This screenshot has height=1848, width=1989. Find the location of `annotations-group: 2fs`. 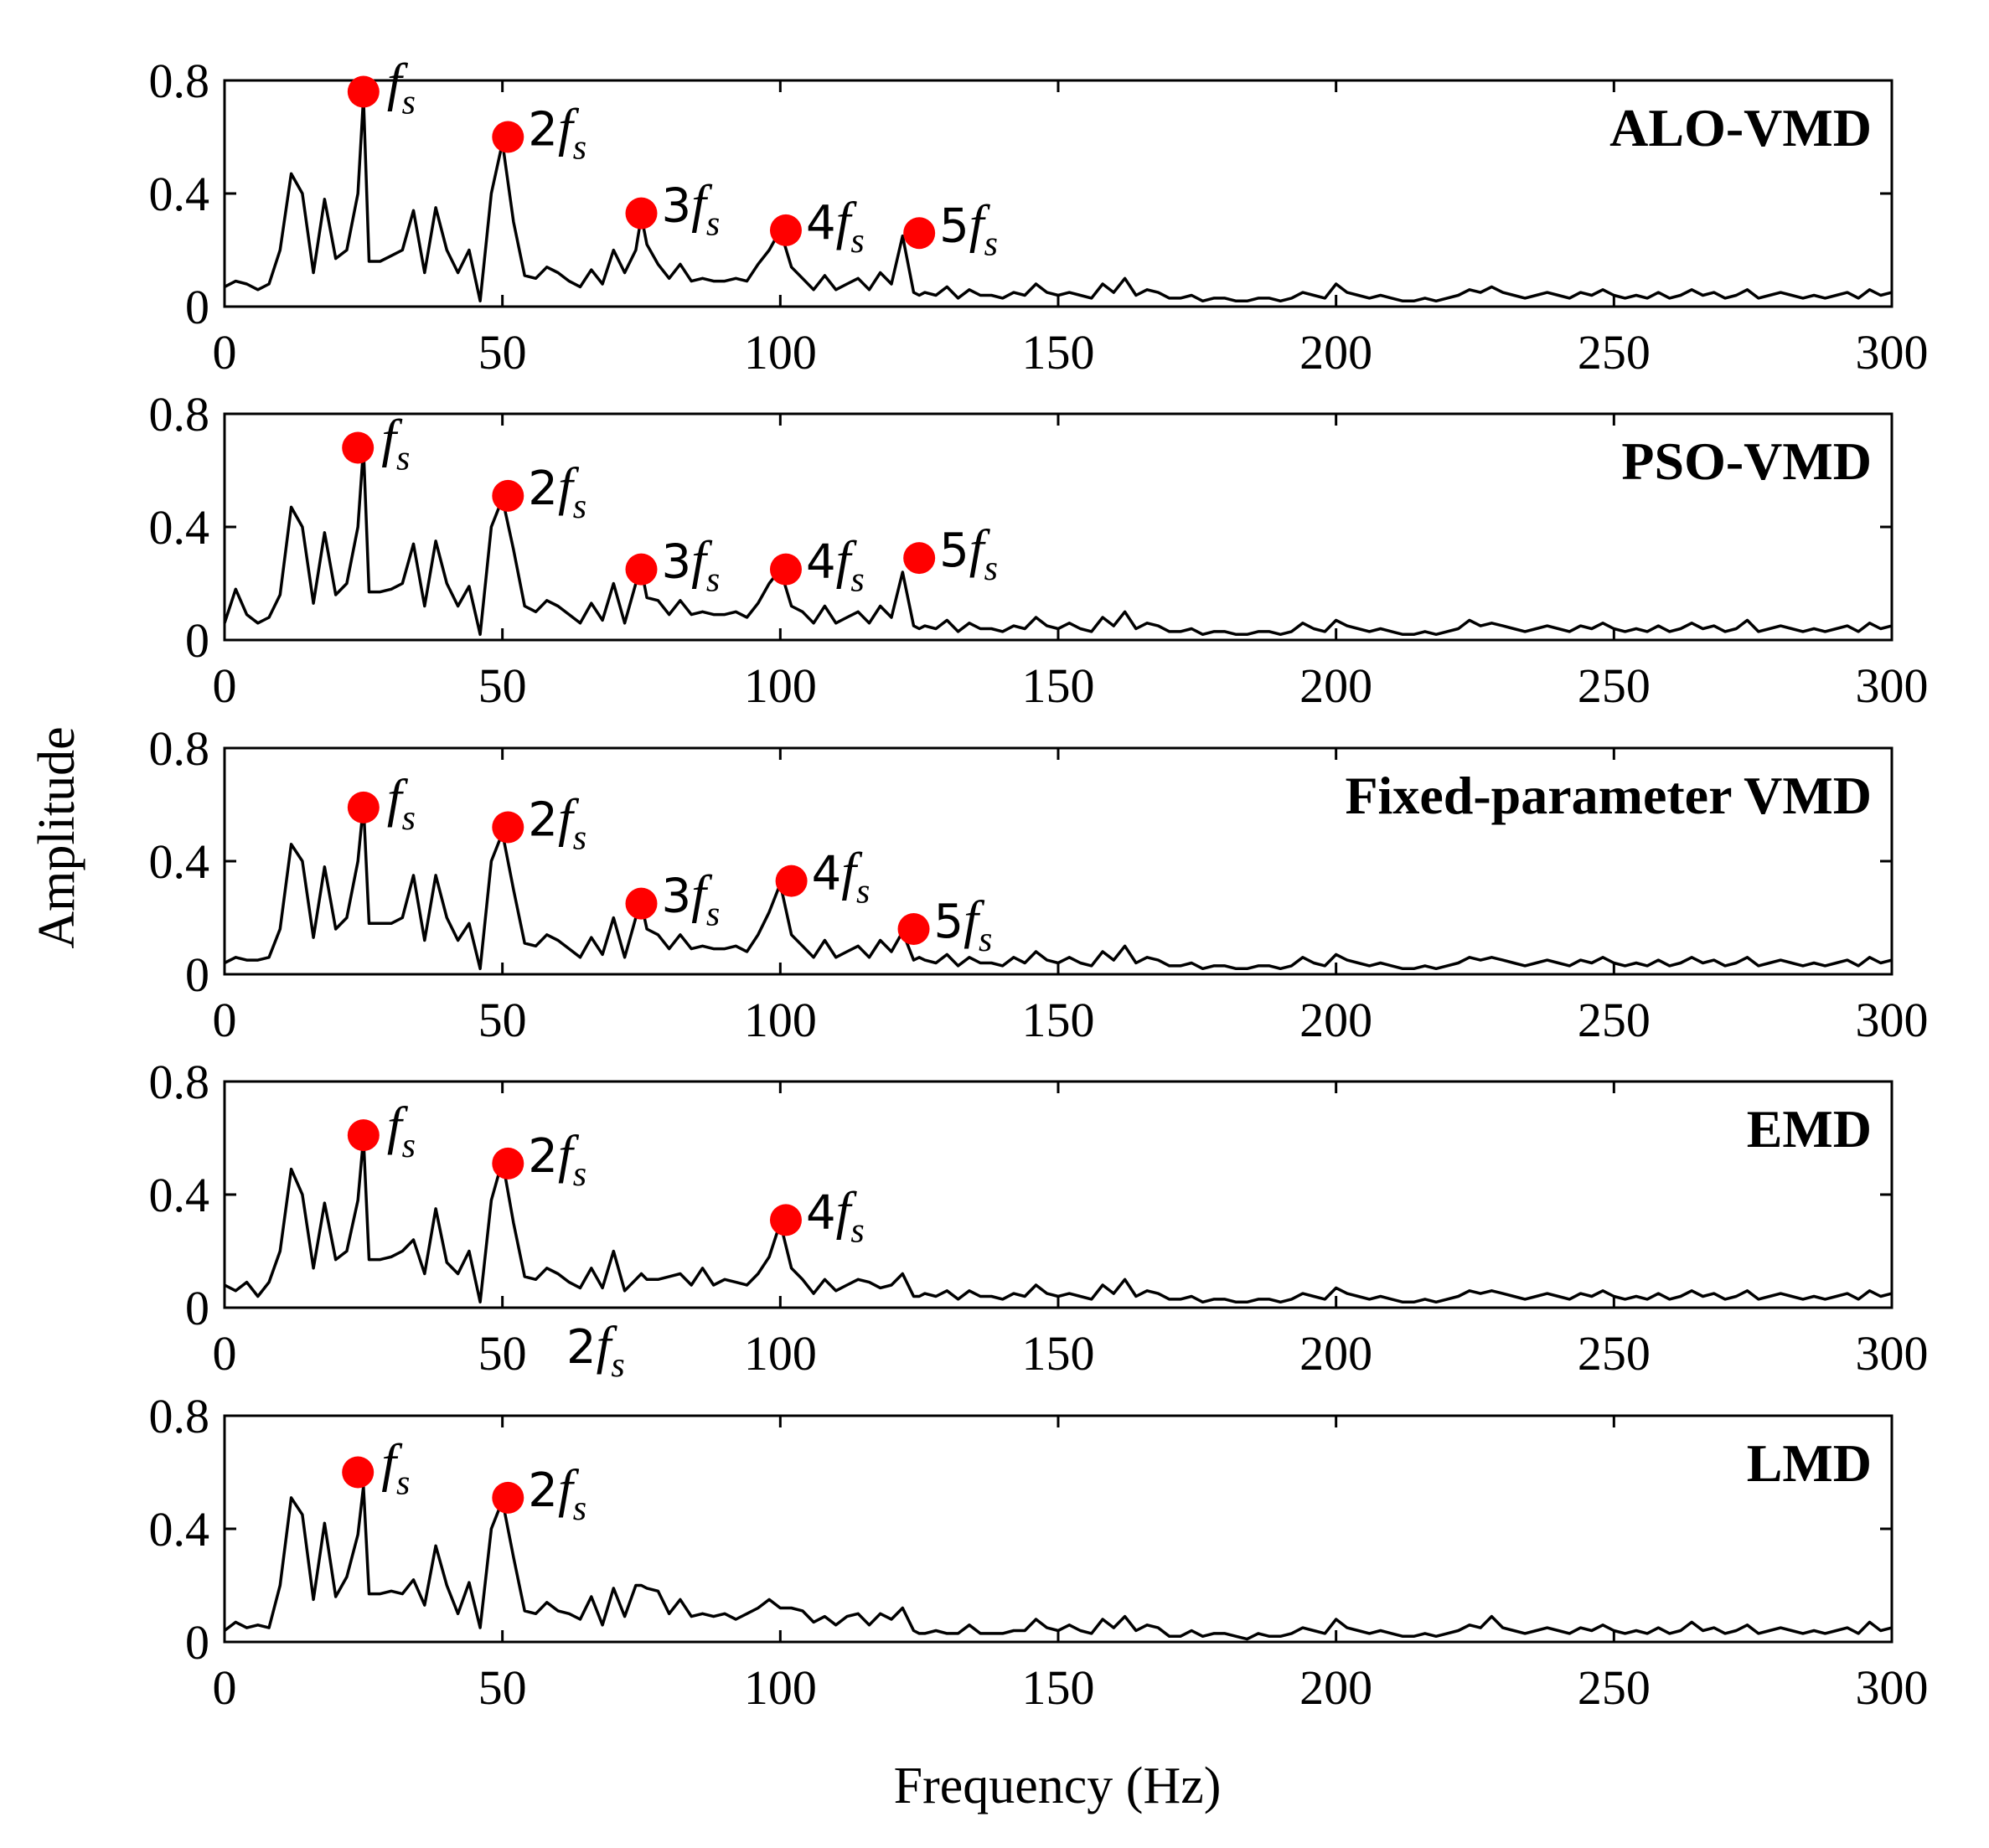

annotations-group: 2fs is located at coordinates (595, 1350).